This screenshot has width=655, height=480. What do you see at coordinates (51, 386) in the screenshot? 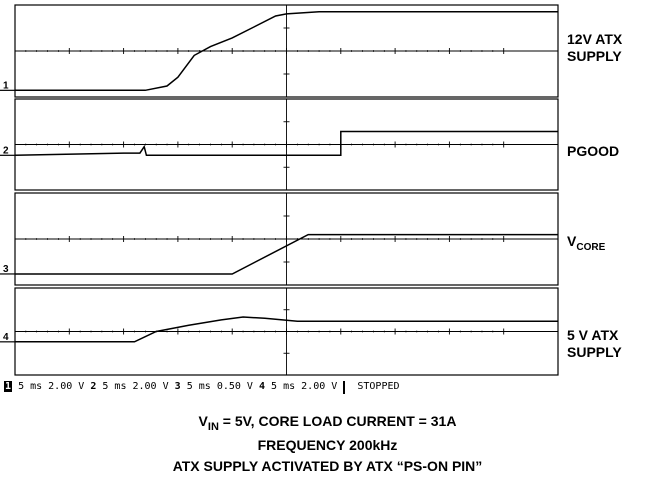
I see `status-ch1-settings: 5 ms 2.00 V` at bounding box center [51, 386].